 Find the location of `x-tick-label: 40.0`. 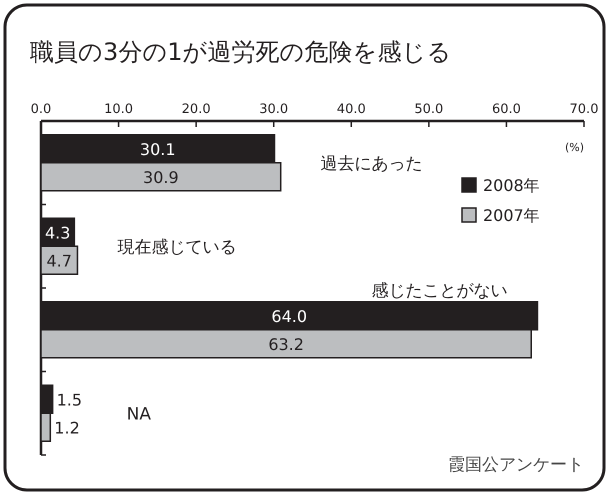

x-tick-label: 40.0 is located at coordinates (351, 109).